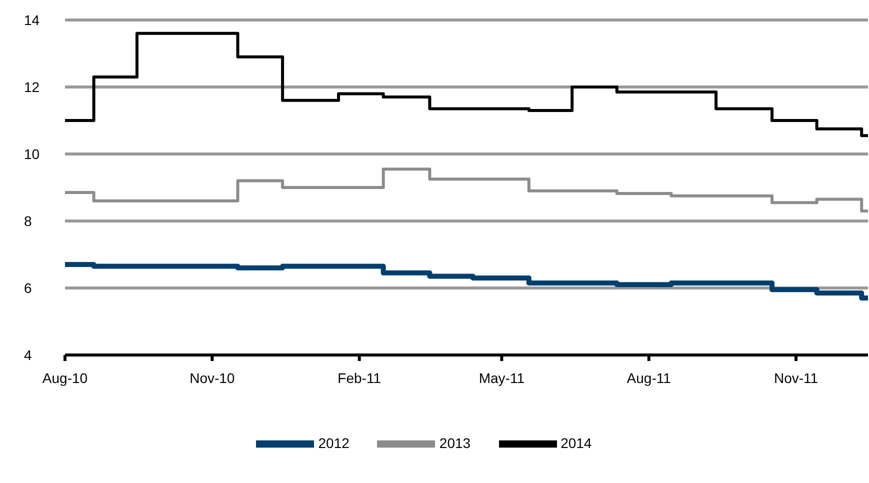  I want to click on y-tick-label: 8, so click(28, 220).